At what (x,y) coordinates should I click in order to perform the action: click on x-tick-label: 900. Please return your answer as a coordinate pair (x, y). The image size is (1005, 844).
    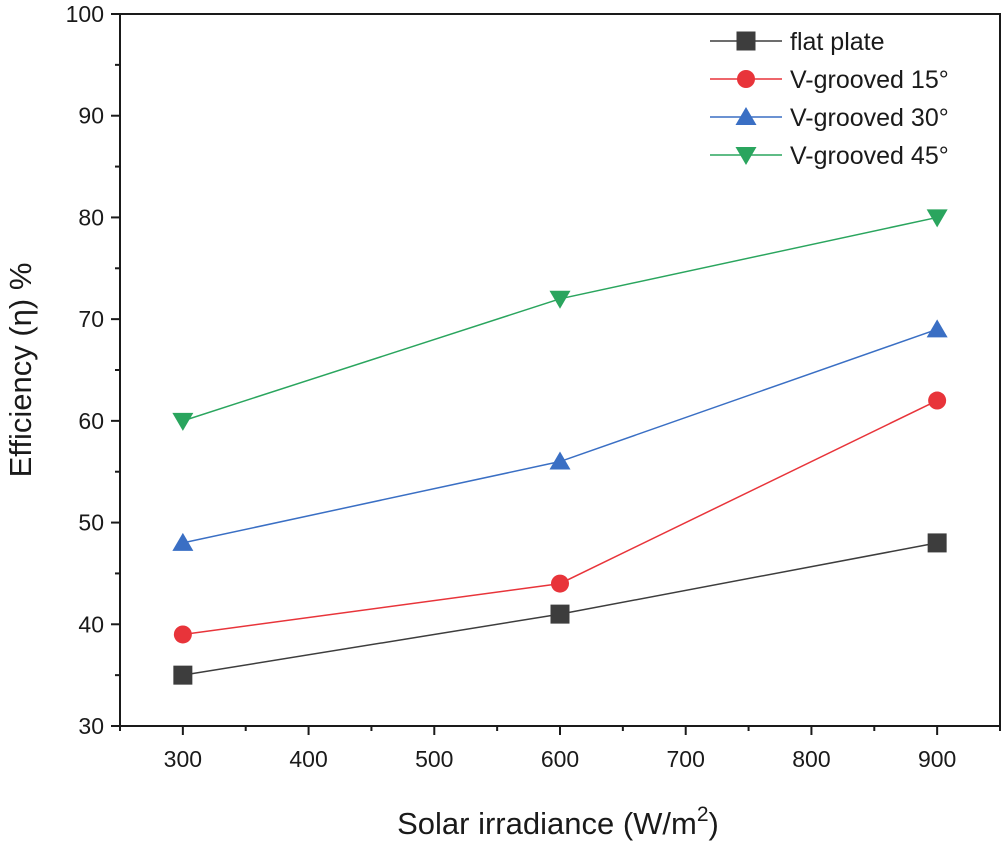
    Looking at the image, I should click on (937, 759).